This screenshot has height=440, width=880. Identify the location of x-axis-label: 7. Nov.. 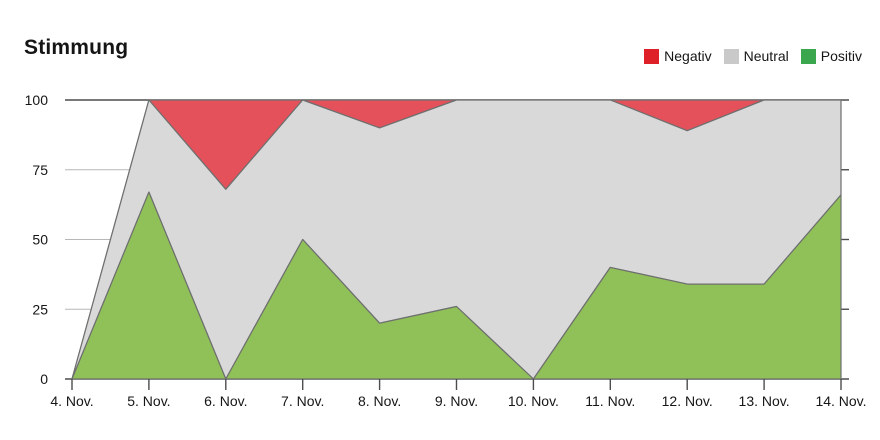
(302, 401).